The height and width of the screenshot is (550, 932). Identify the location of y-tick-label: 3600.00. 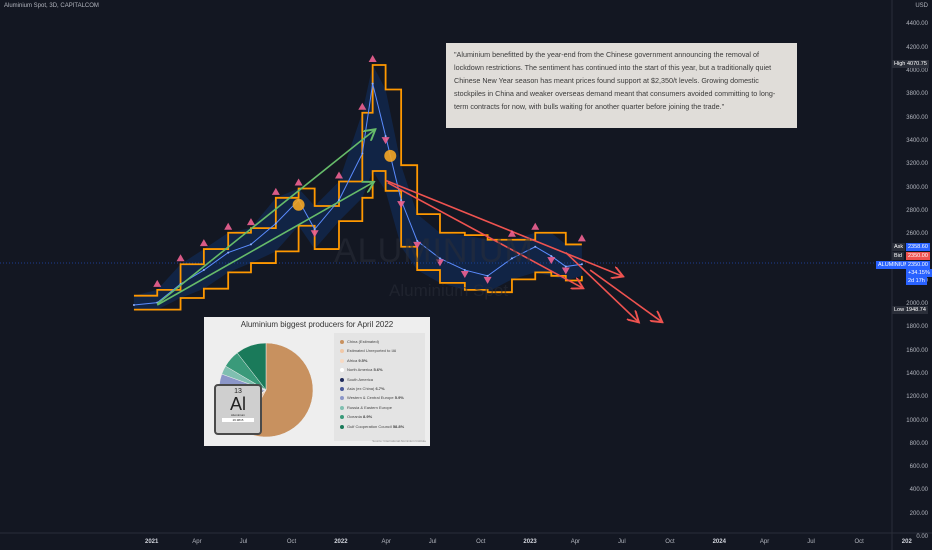
(917, 117).